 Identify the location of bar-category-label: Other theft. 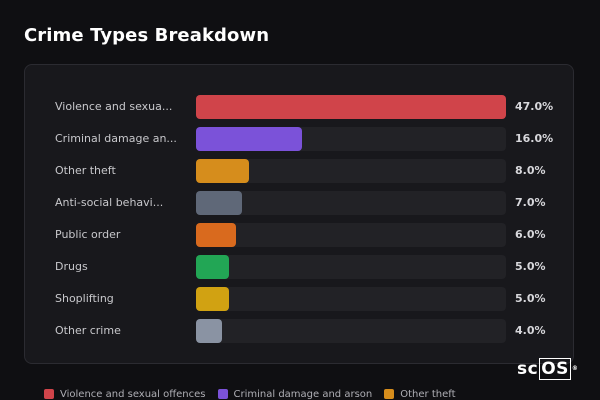
(85, 170).